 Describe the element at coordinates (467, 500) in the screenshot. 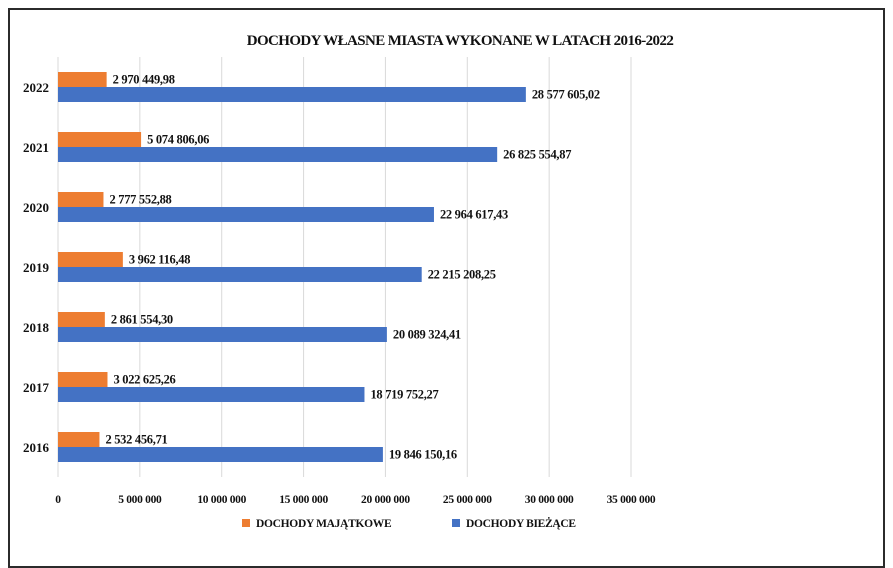

I see `x-tick-label: 25 000 000` at that location.